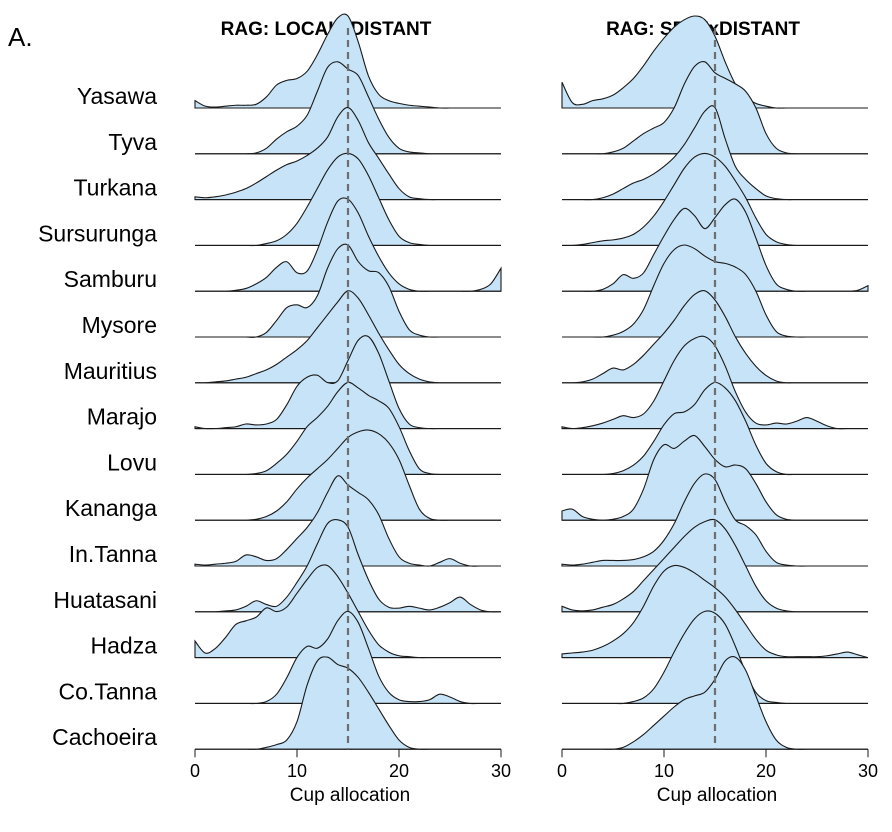 This screenshot has height=832, width=892. Describe the element at coordinates (113, 554) in the screenshot. I see `category-label-in-tanna: In.Tanna` at that location.